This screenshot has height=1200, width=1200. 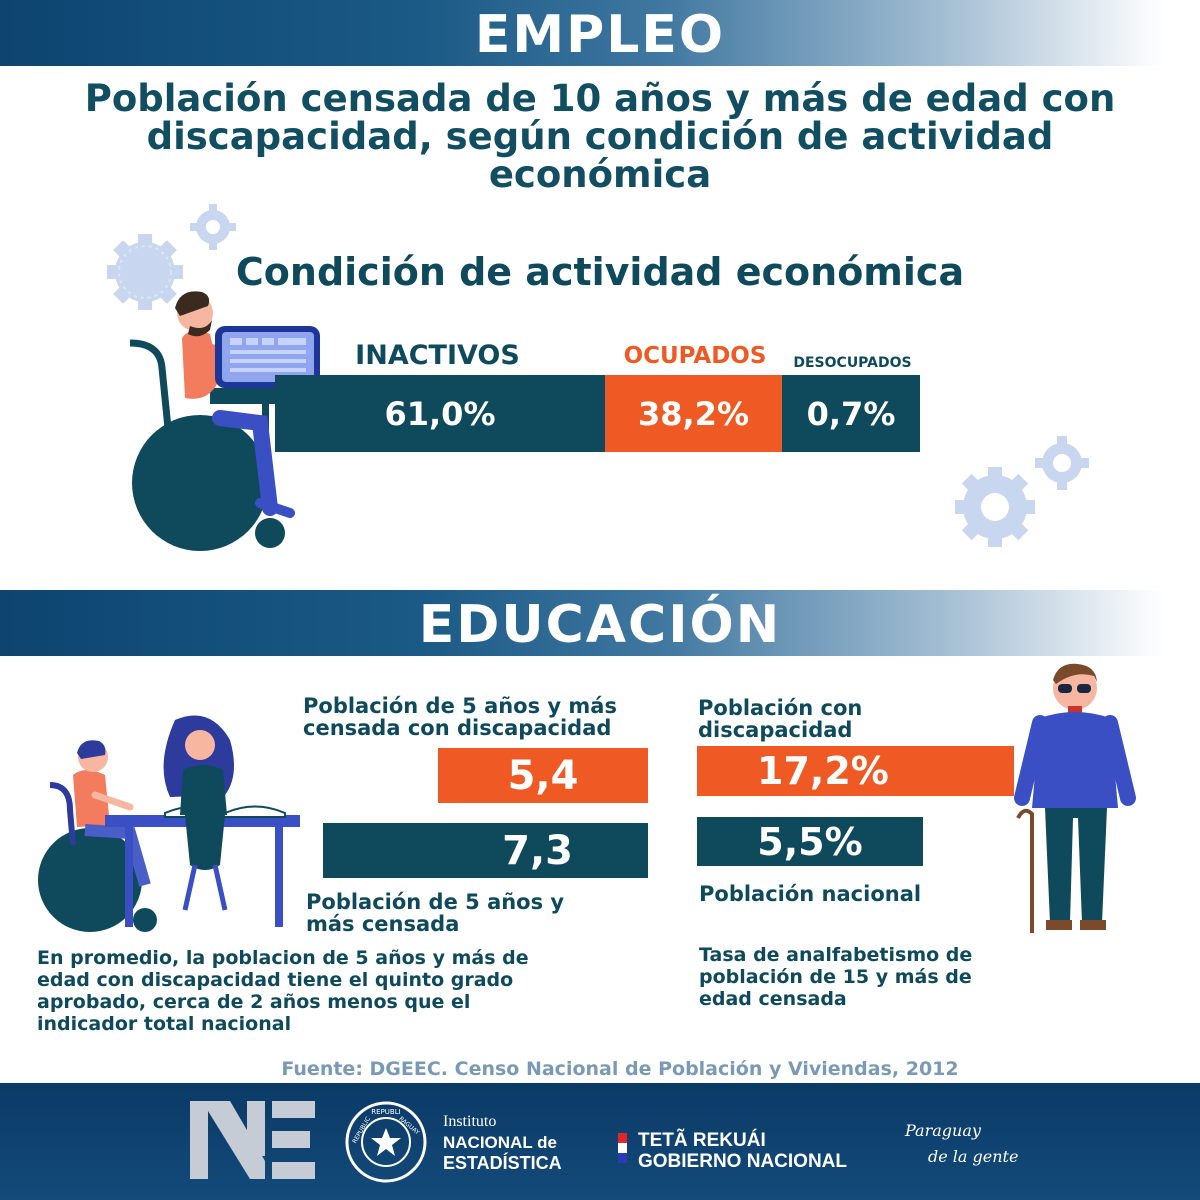 I want to click on bar-segment-ocupados: 38,2%, so click(x=693, y=413).